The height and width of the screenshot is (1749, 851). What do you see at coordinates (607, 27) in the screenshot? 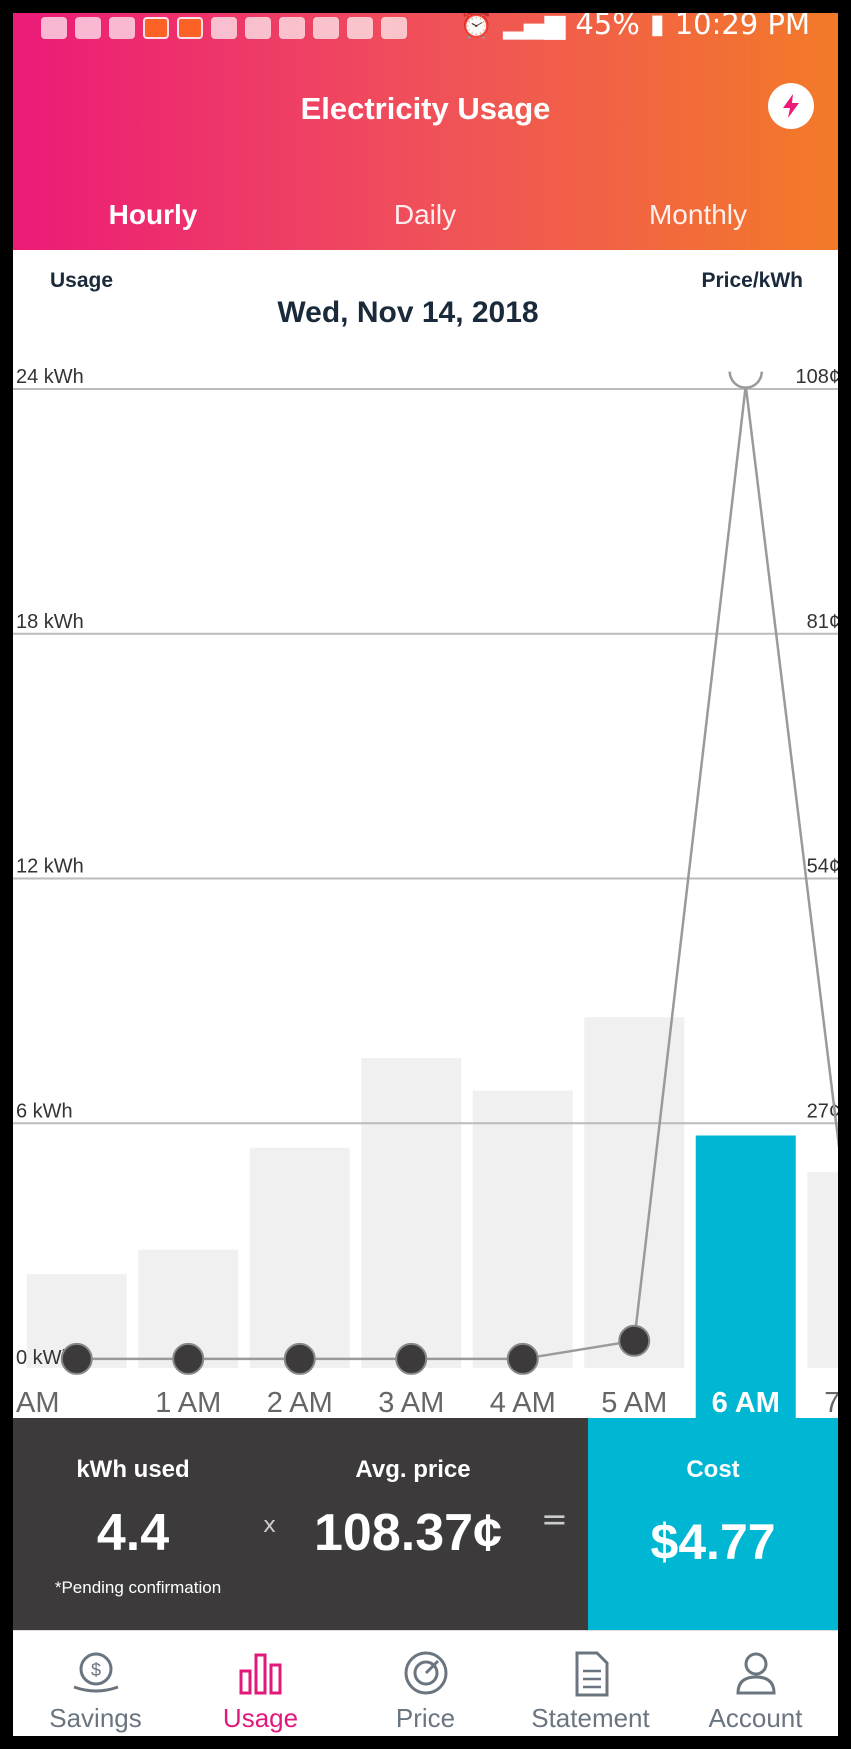
I see `battery-percent: 45%` at bounding box center [607, 27].